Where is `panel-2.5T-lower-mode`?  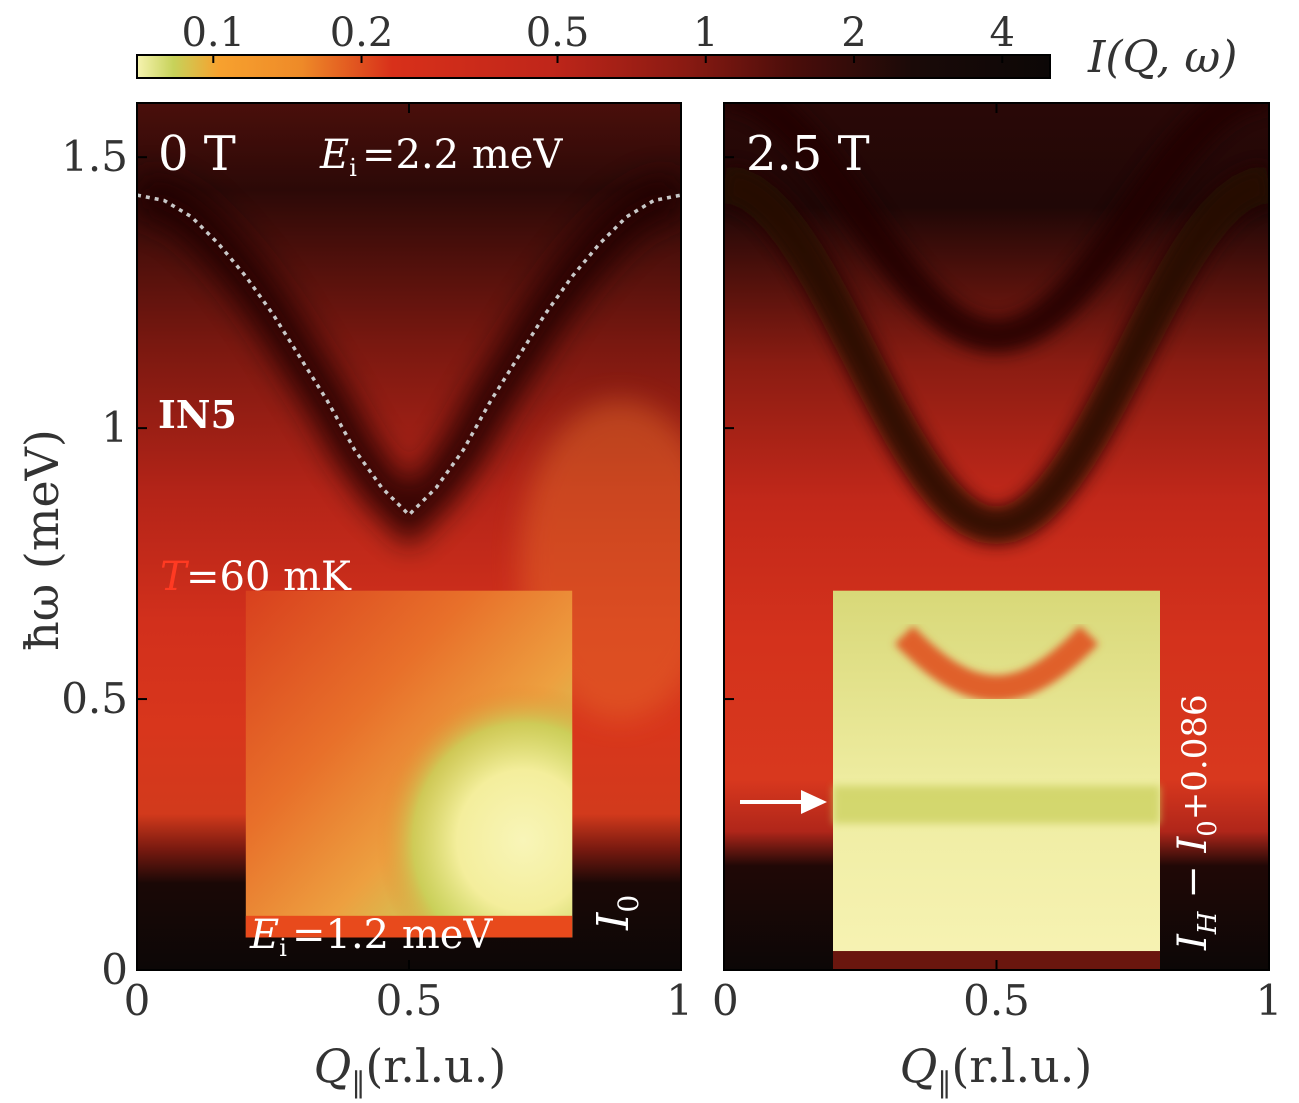
panel-2.5T-lower-mode is located at coordinates (996, 355).